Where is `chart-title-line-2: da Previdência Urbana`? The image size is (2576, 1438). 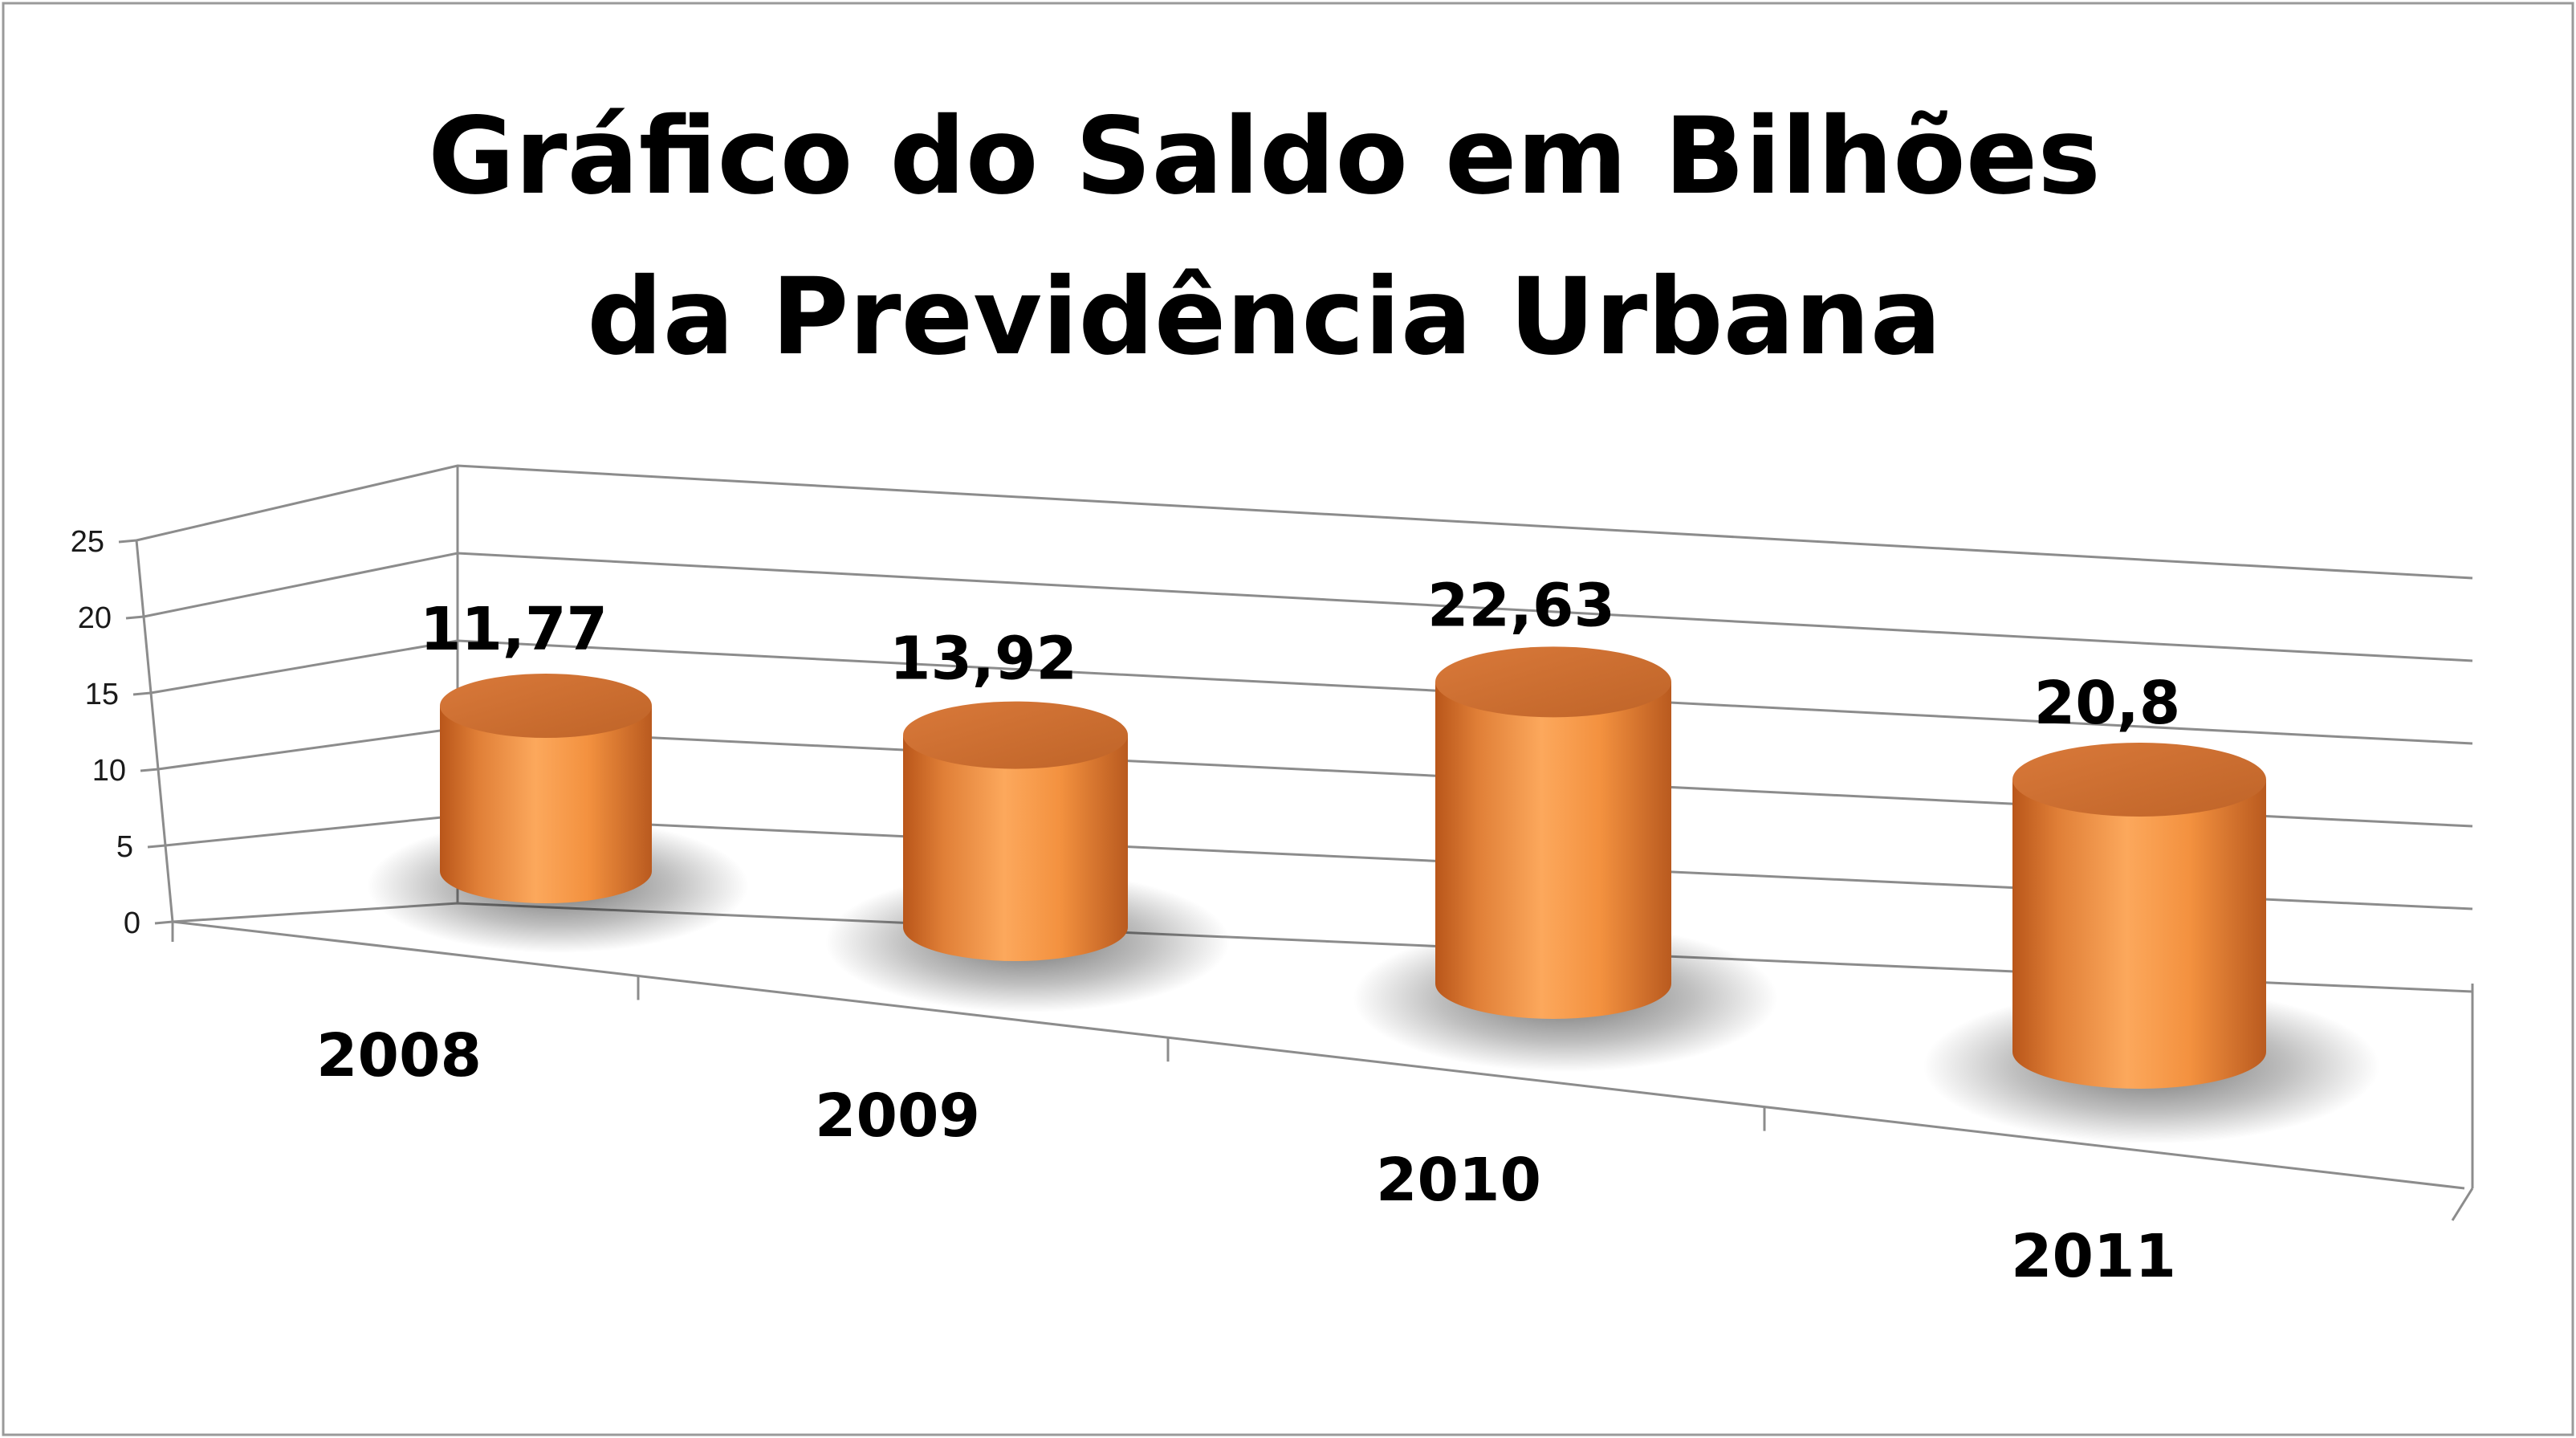 chart-title-line-2: da Previdência Urbana is located at coordinates (1264, 317).